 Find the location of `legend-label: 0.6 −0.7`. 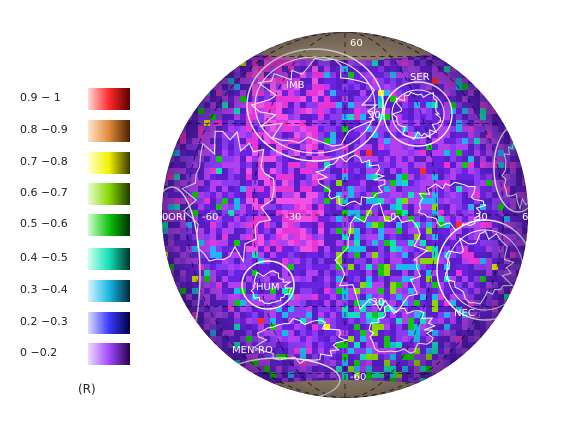

legend-label: 0.6 −0.7 is located at coordinates (44, 192).